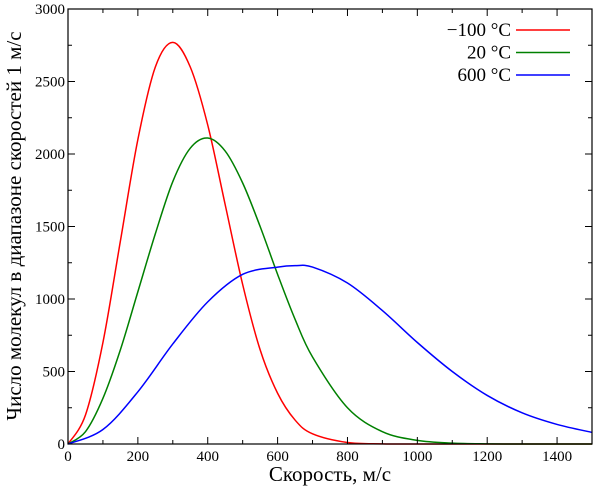 This screenshot has width=600, height=495. What do you see at coordinates (347, 457) in the screenshot?
I see `x-tick-label: 800` at bounding box center [347, 457].